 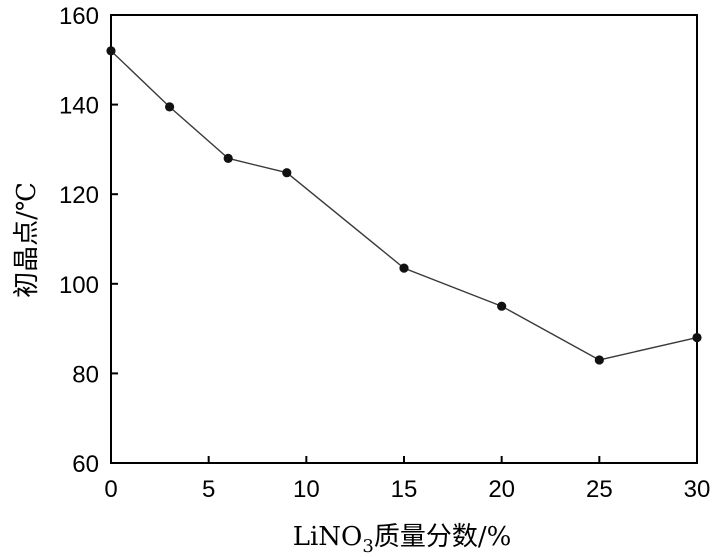 I want to click on x-tick-label: 5, so click(x=208, y=489).